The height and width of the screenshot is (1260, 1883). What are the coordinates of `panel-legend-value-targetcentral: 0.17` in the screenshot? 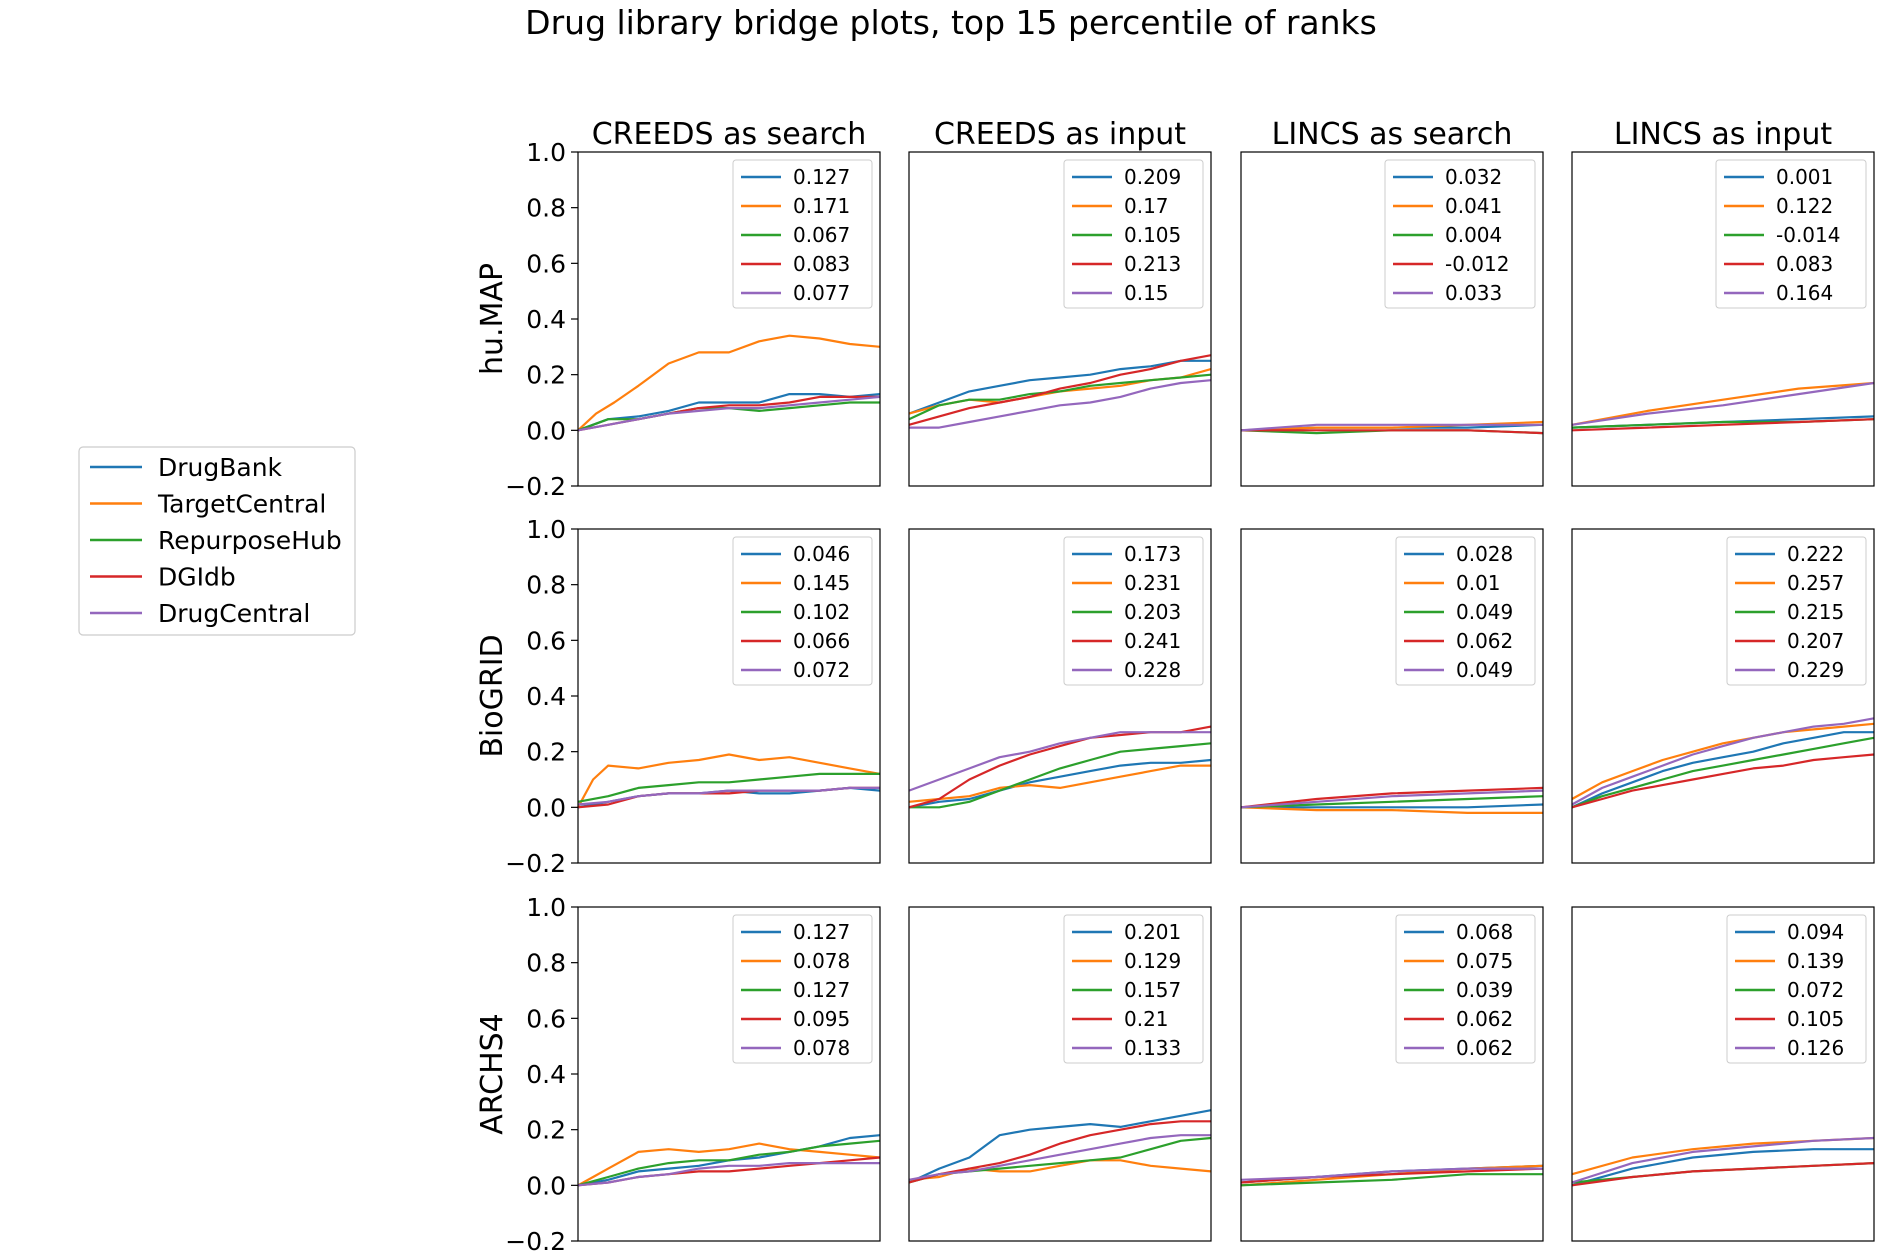 It's located at (1146, 206).